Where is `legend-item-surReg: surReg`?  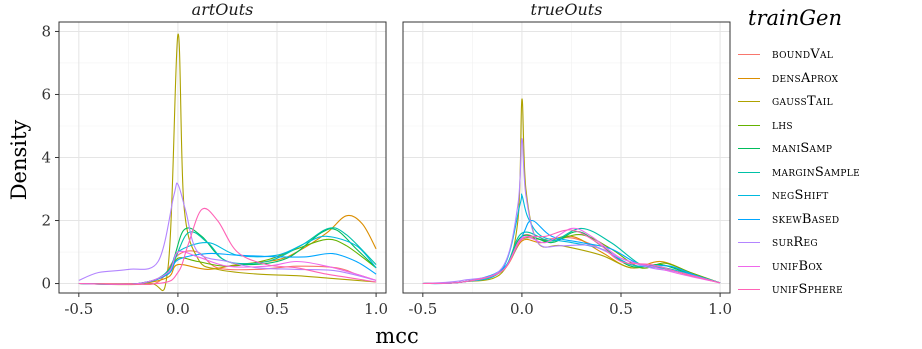
legend-item-surReg: surReg is located at coordinates (799, 243).